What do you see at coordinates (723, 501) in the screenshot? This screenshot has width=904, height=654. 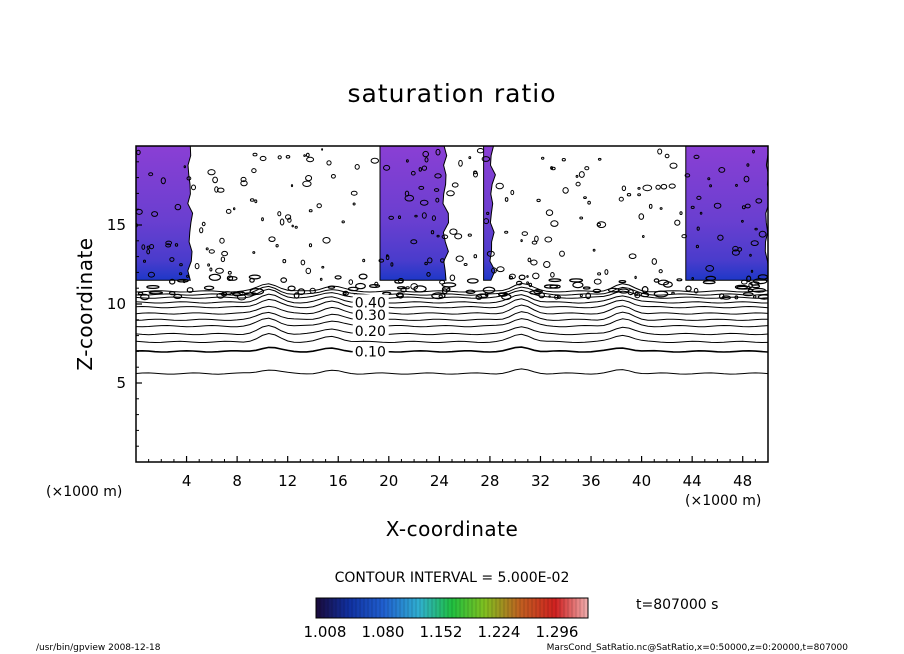 I see `x-unit-right: (×1000 m)` at bounding box center [723, 501].